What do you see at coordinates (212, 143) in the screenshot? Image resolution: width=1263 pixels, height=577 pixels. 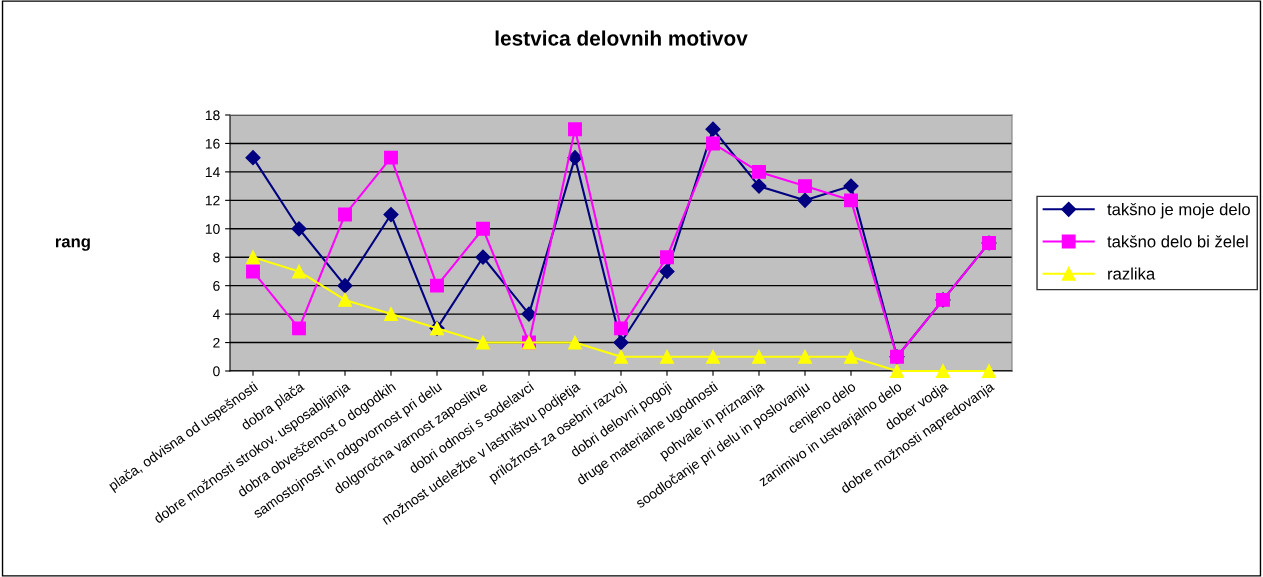 I see `y-tick-label: 16` at bounding box center [212, 143].